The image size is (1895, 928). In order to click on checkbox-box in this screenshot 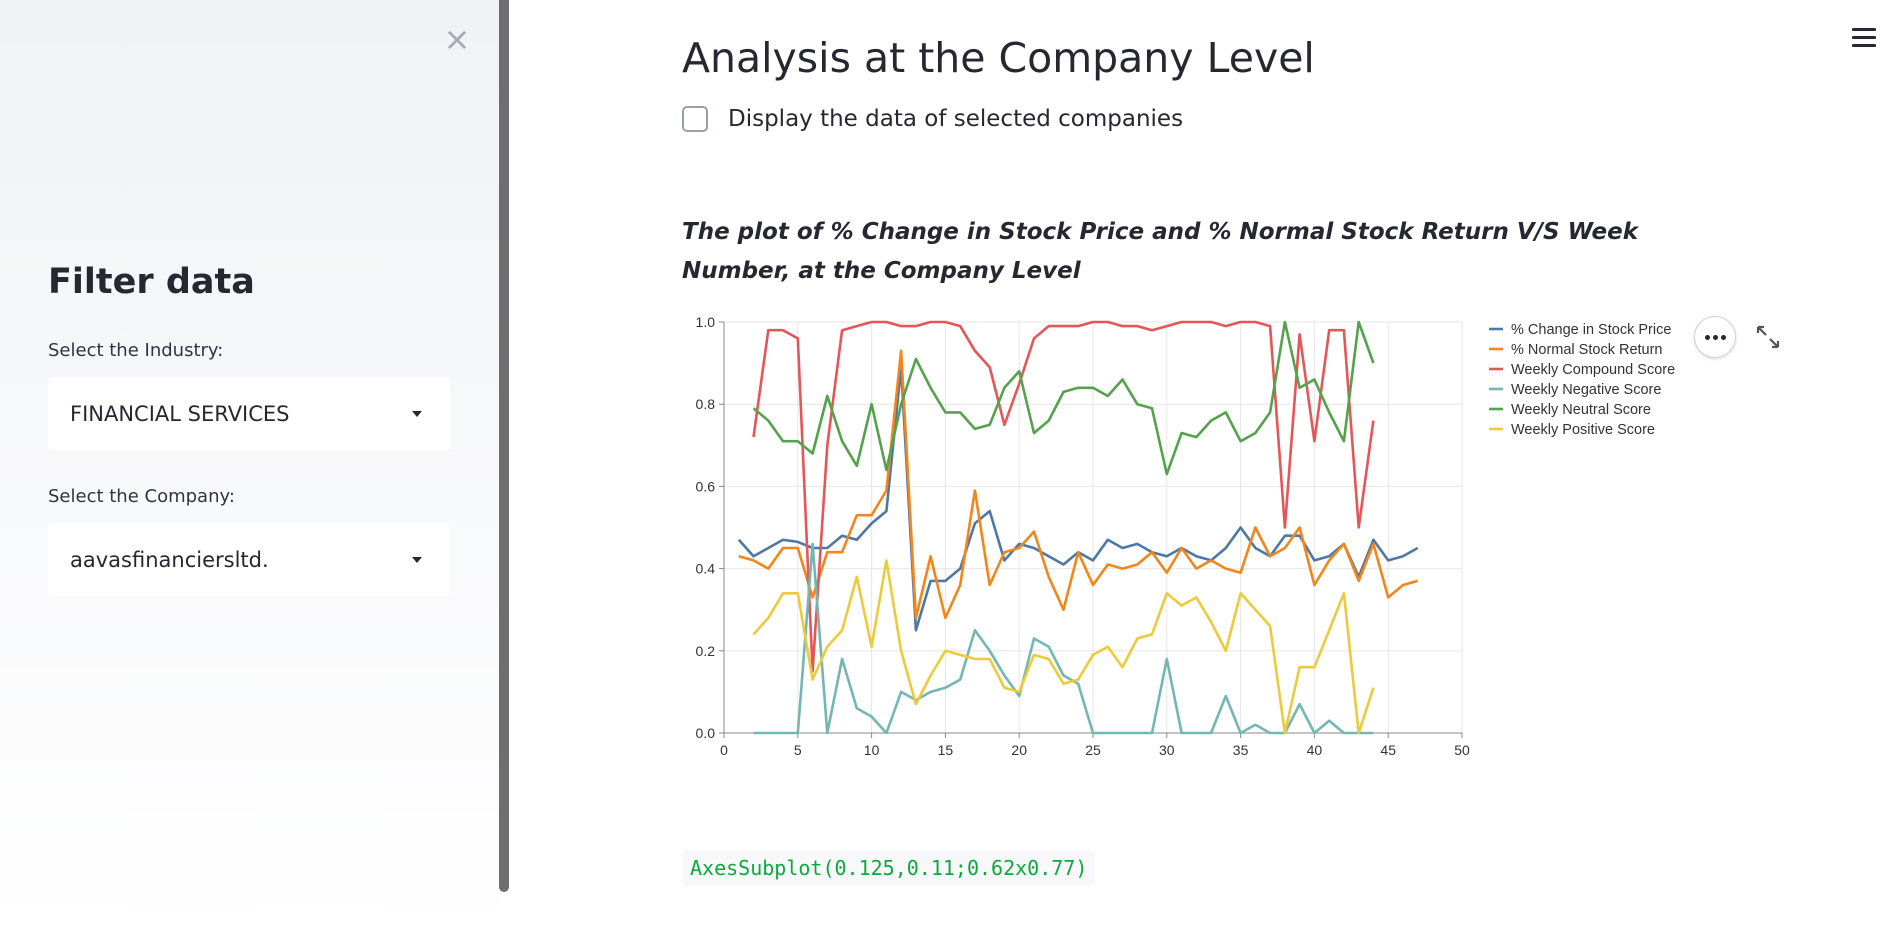, I will do `click(695, 119)`.